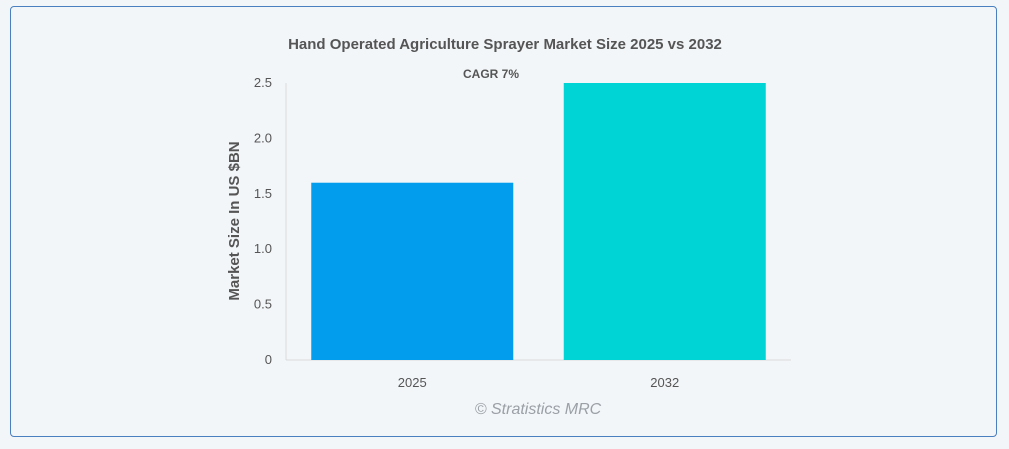  I want to click on y-axis-ticks: 0 0.5 1.0 1.5 2.0 2.5, so click(263, 221).